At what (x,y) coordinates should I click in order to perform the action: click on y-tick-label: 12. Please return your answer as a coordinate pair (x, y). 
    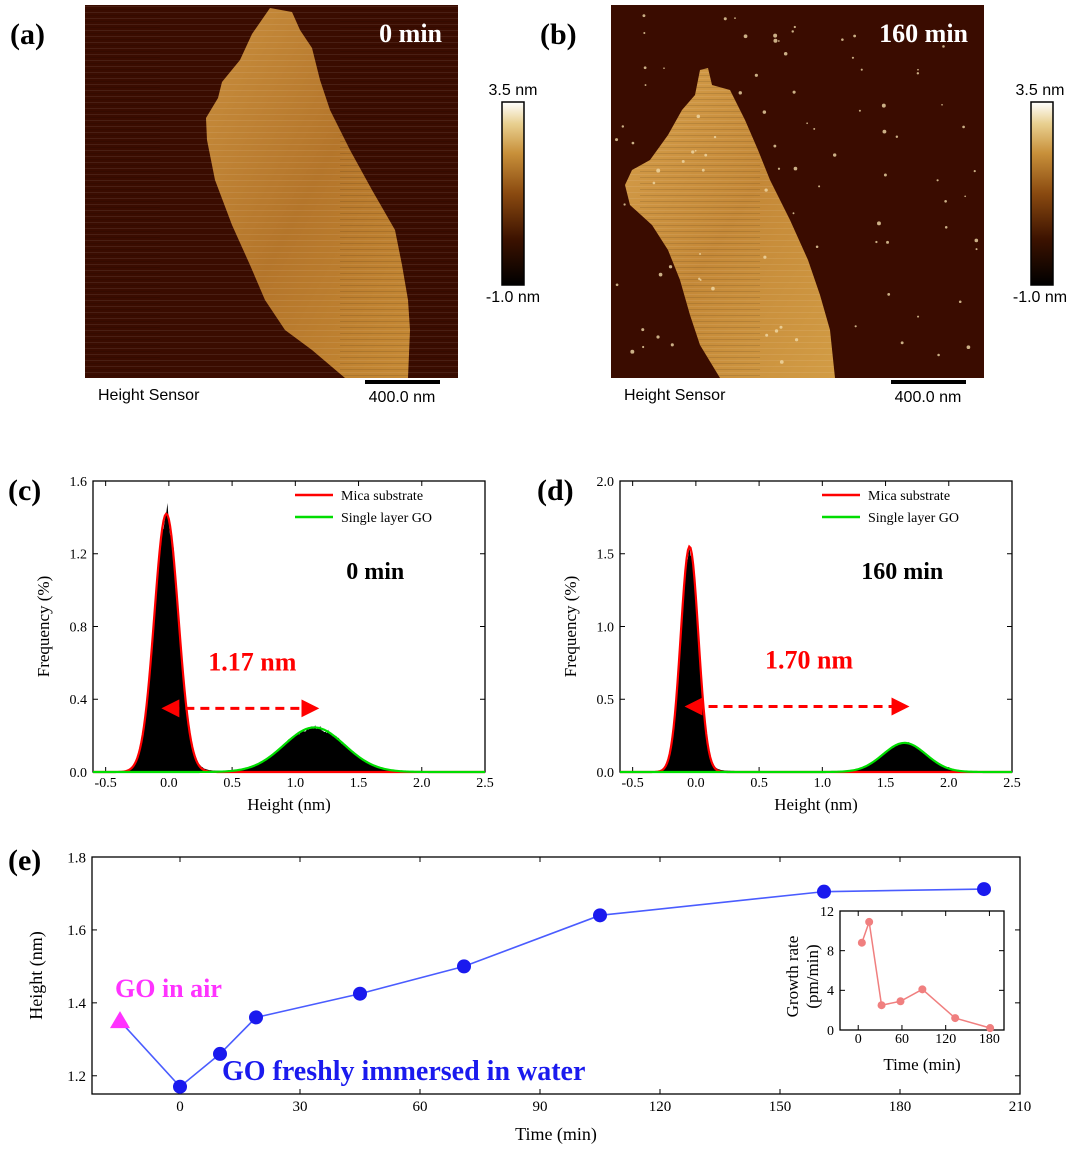
    Looking at the image, I should click on (827, 912).